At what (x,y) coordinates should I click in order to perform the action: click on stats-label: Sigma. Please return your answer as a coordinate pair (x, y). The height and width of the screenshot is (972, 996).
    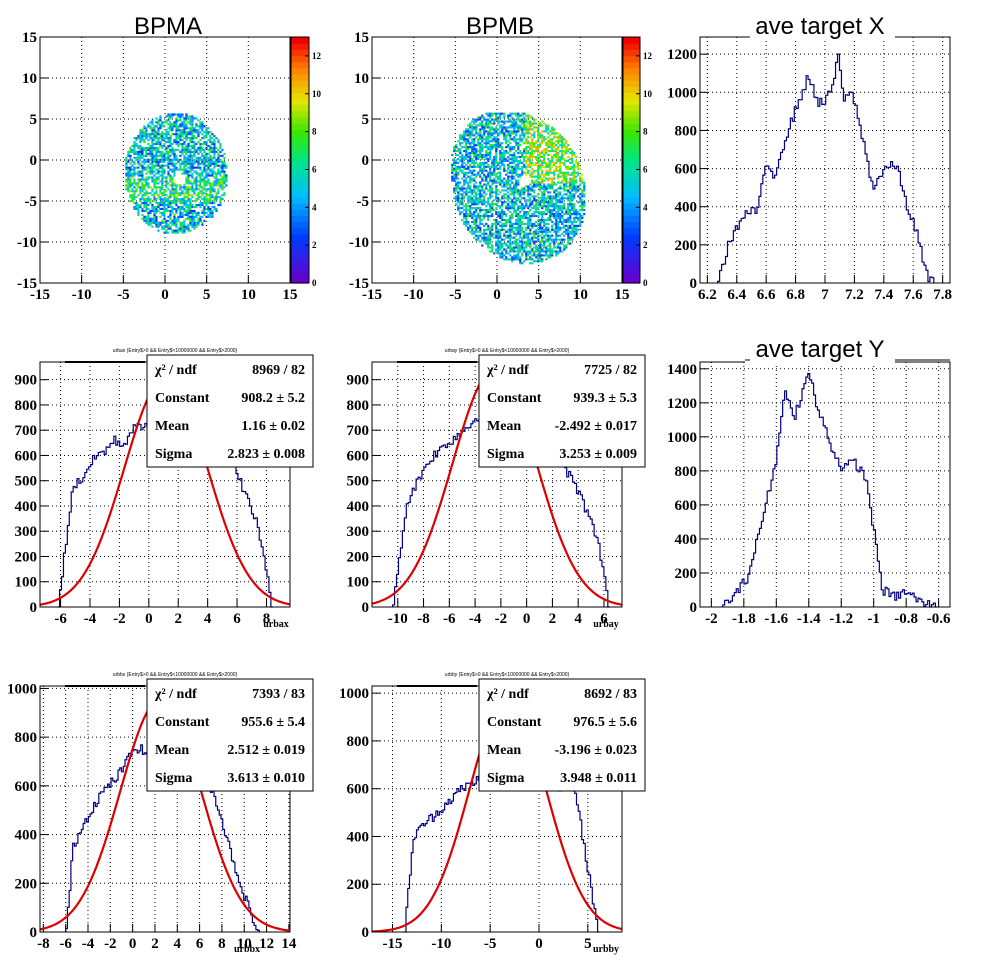
    Looking at the image, I should click on (173, 778).